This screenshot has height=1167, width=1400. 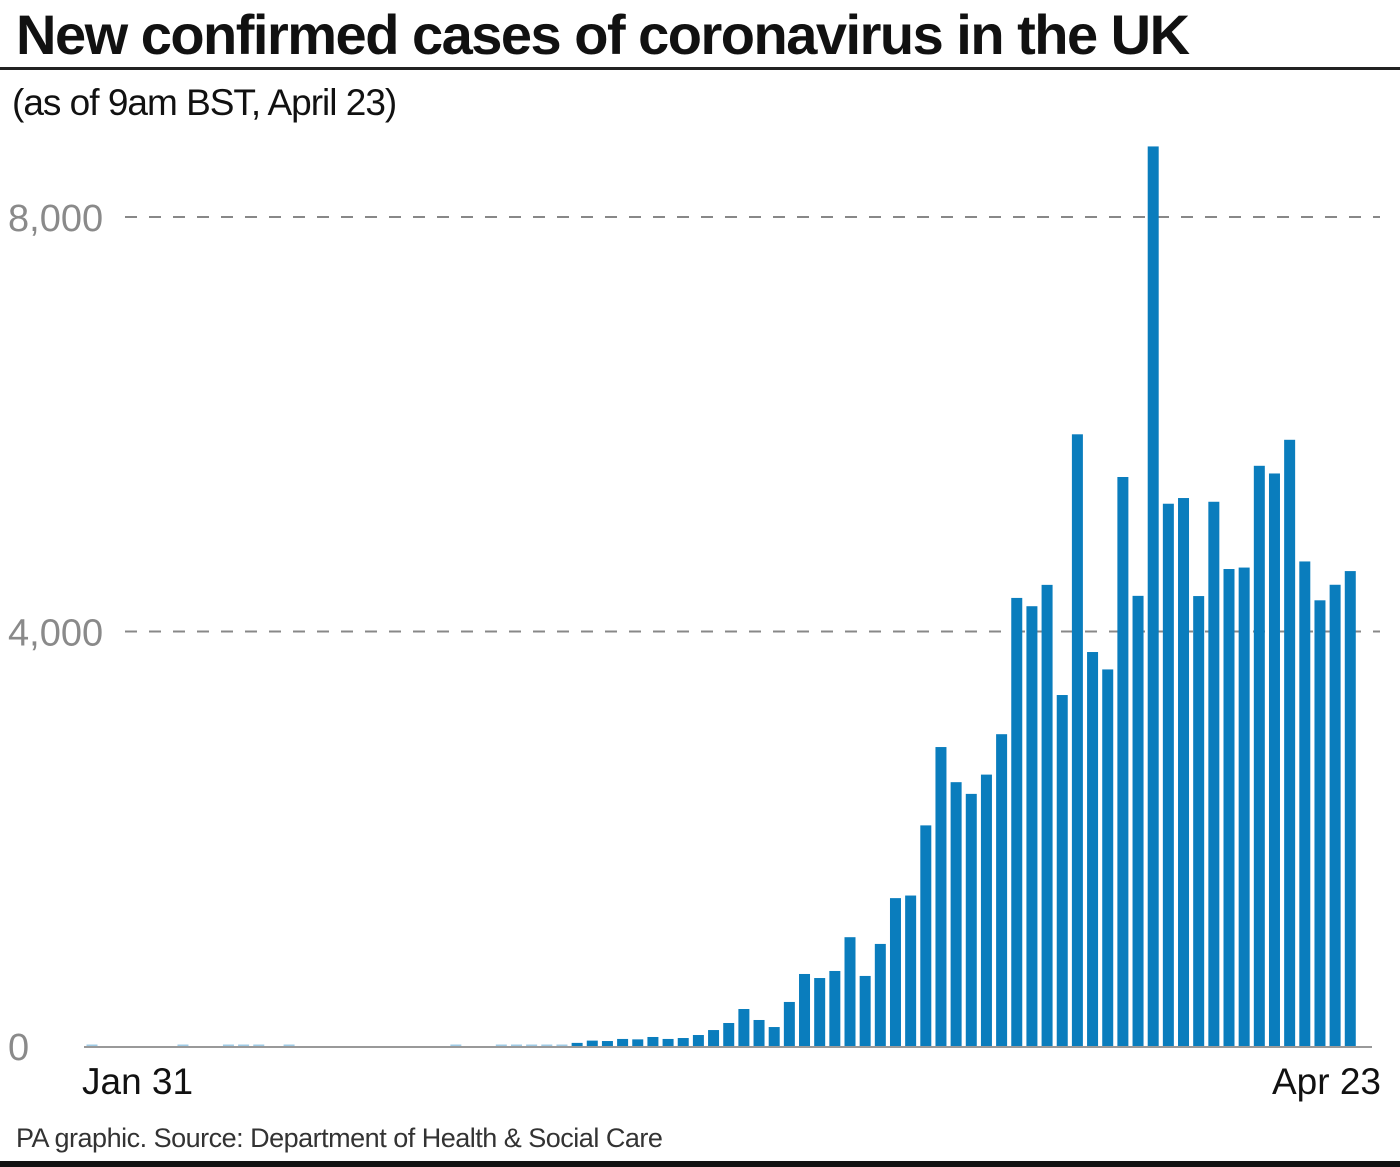 What do you see at coordinates (700, 68) in the screenshot?
I see `title-rule` at bounding box center [700, 68].